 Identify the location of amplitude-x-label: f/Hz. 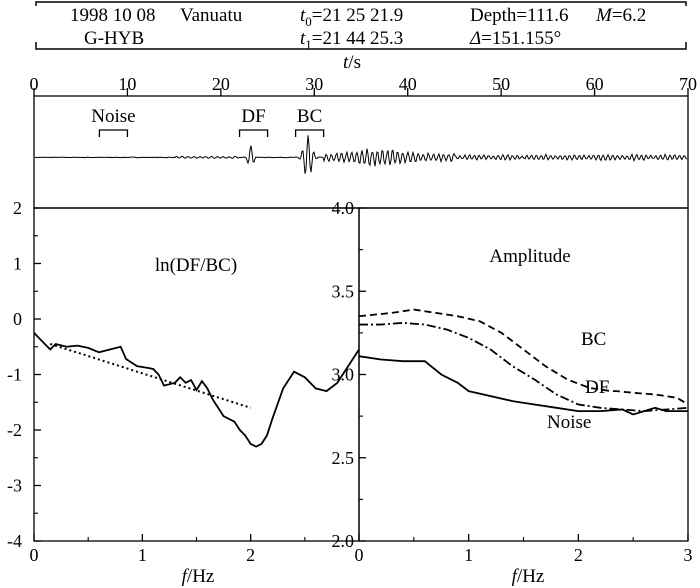
(528, 576).